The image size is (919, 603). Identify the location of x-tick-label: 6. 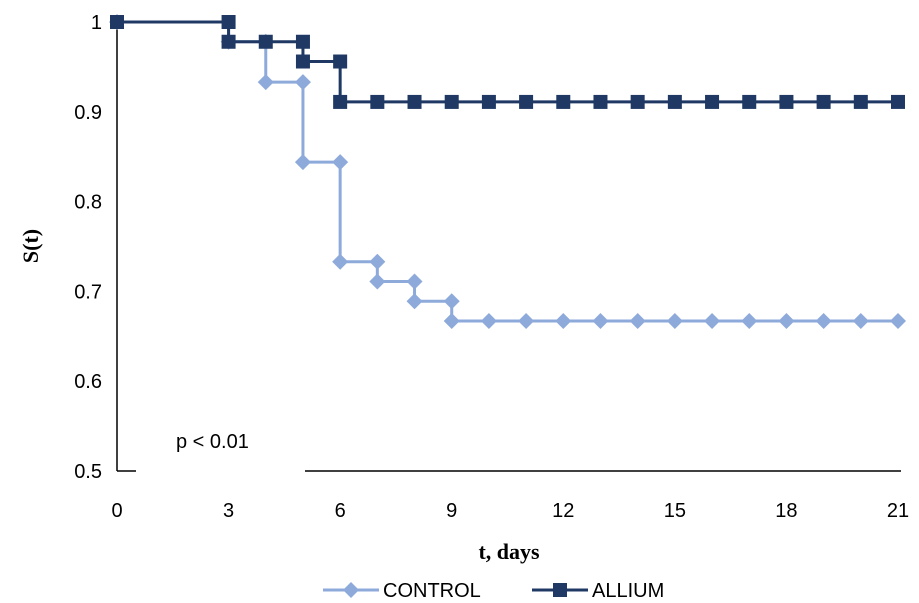
(340, 511).